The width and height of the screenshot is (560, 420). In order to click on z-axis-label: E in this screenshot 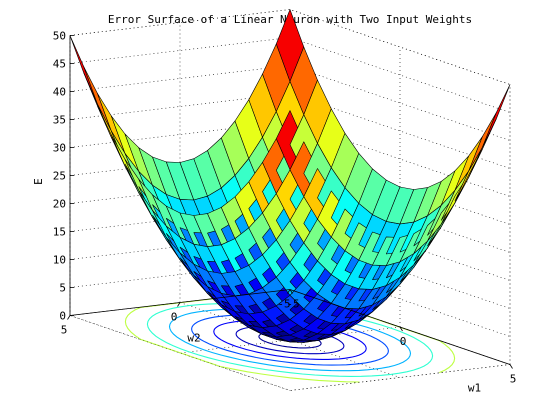, I will do `click(38, 181)`.